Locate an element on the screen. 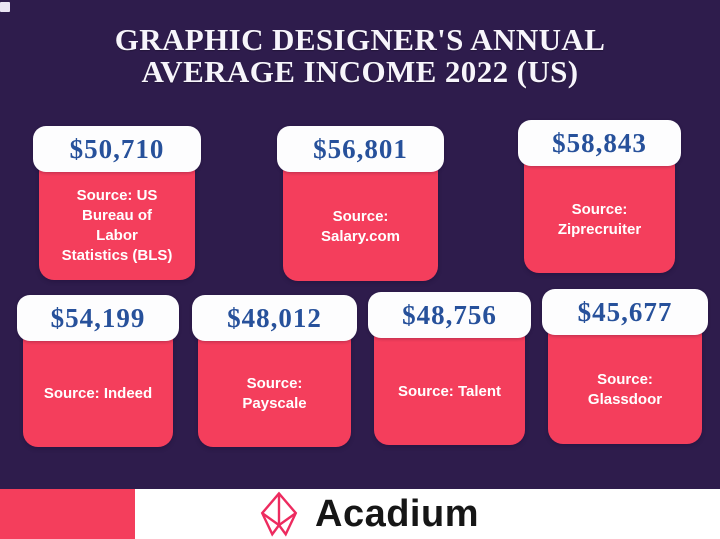  amount-box: $48,756 is located at coordinates (449, 315).